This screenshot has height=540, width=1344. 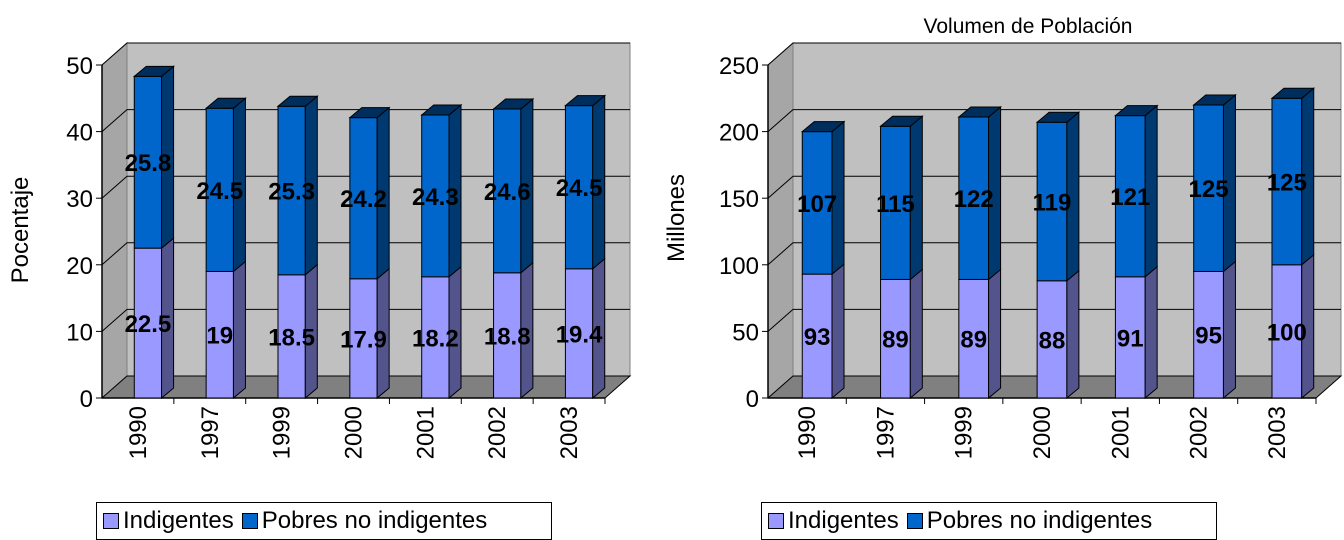 I want to click on legend-label-indigentes: Indigentes, so click(x=843, y=520).